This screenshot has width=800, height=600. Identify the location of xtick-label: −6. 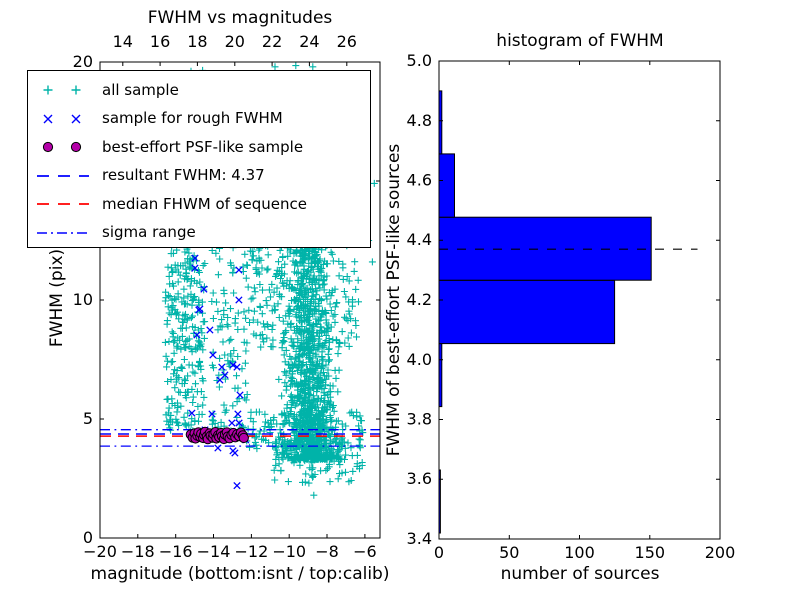
(365, 551).